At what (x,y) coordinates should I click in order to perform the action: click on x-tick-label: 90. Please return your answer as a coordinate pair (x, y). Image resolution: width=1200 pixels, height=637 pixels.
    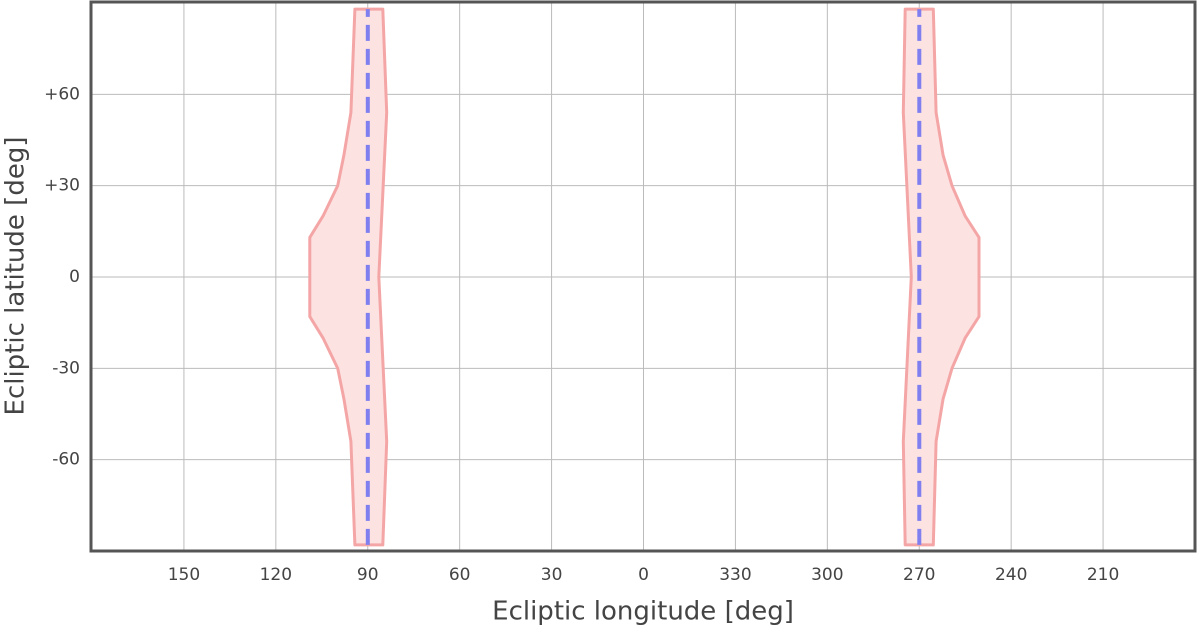
    Looking at the image, I should click on (368, 575).